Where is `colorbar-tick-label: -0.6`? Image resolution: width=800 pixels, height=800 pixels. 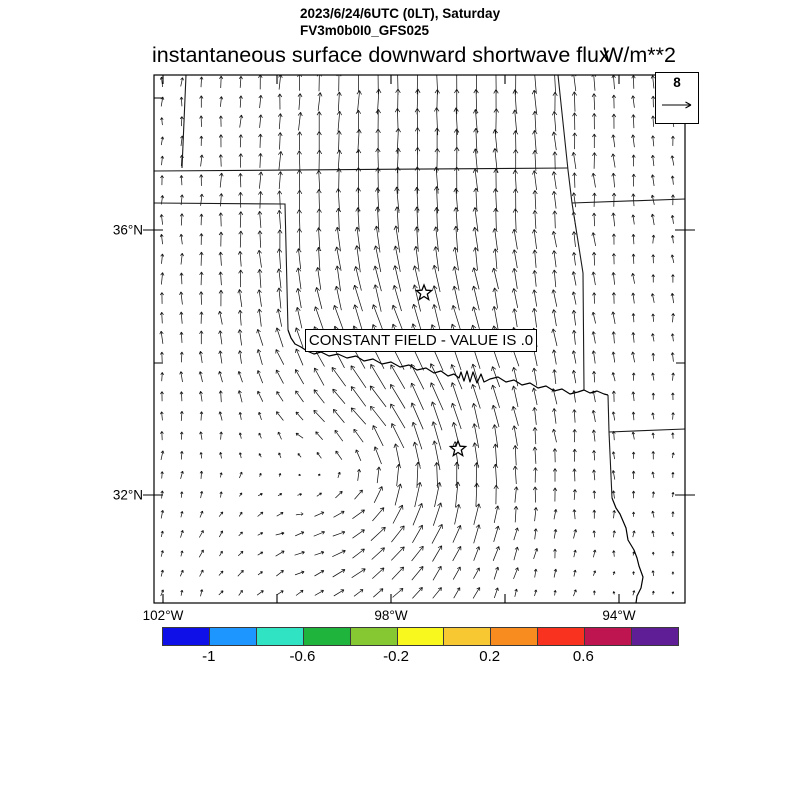 colorbar-tick-label: -0.6 is located at coordinates (302, 656).